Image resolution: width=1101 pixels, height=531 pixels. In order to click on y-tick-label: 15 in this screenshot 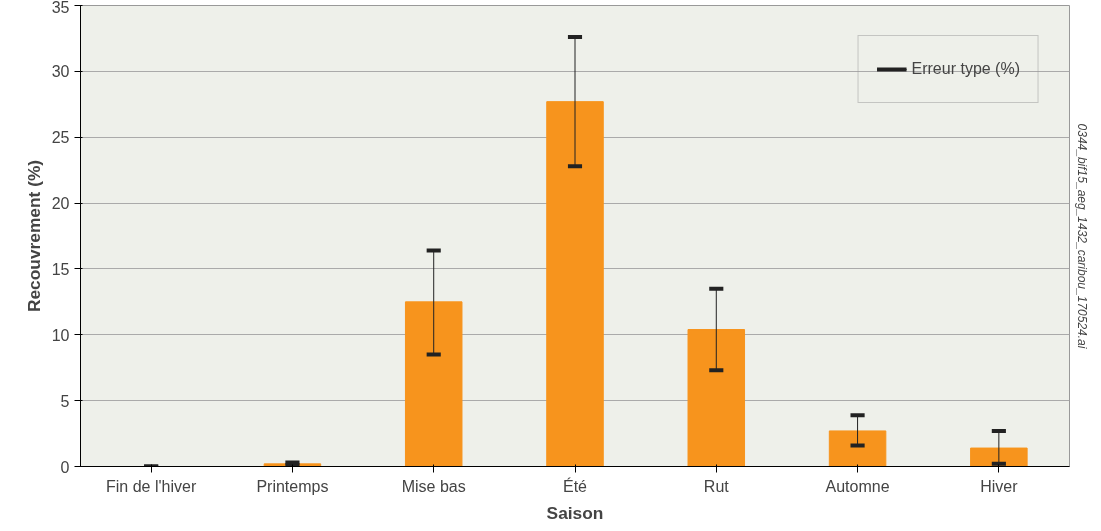, I will do `click(60, 269)`.